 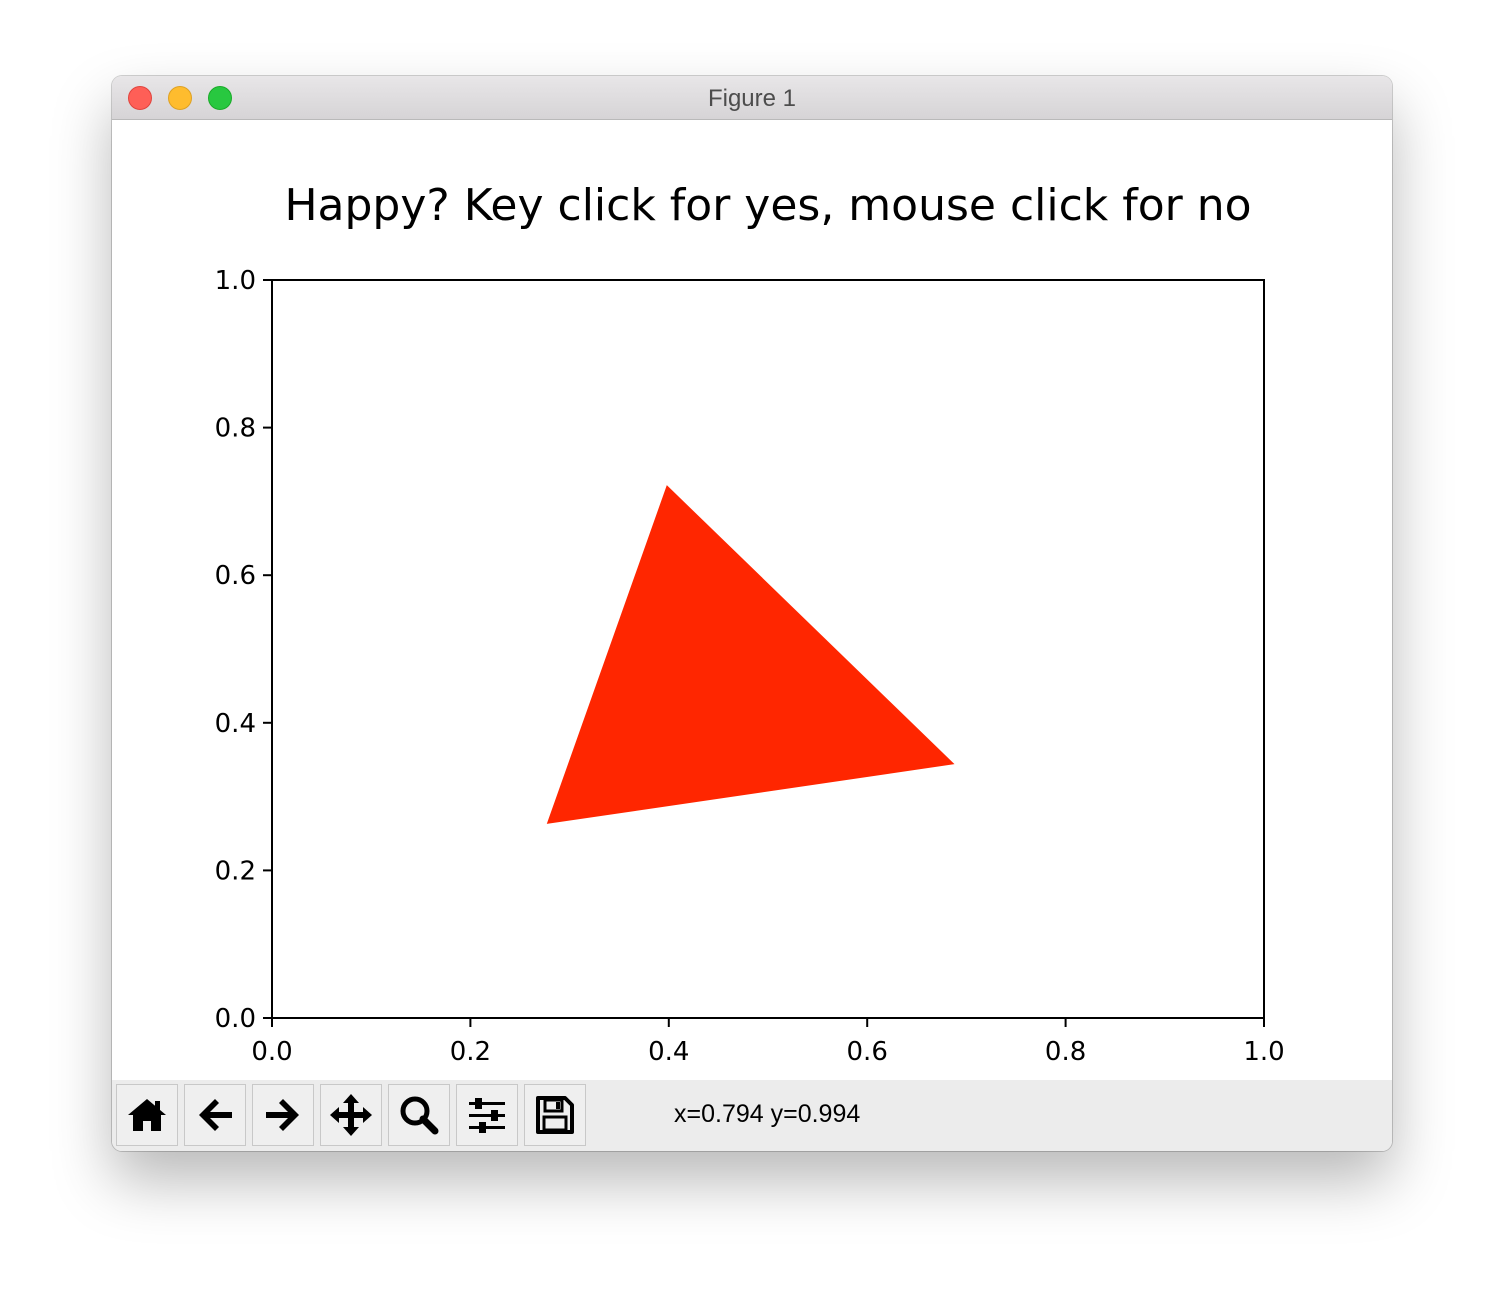 I want to click on y-tick-label: 0.8, so click(x=235, y=429).